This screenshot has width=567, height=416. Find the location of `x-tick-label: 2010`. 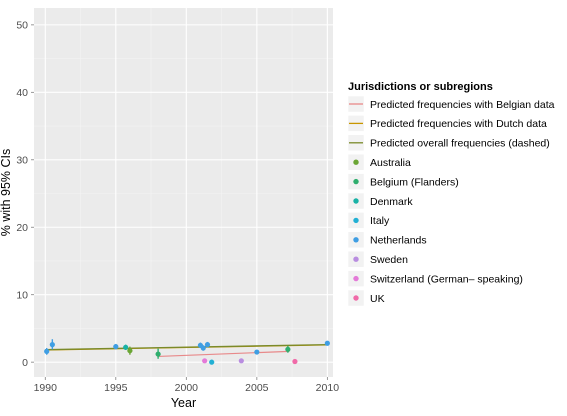

x-tick-label: 2010 is located at coordinates (328, 388).